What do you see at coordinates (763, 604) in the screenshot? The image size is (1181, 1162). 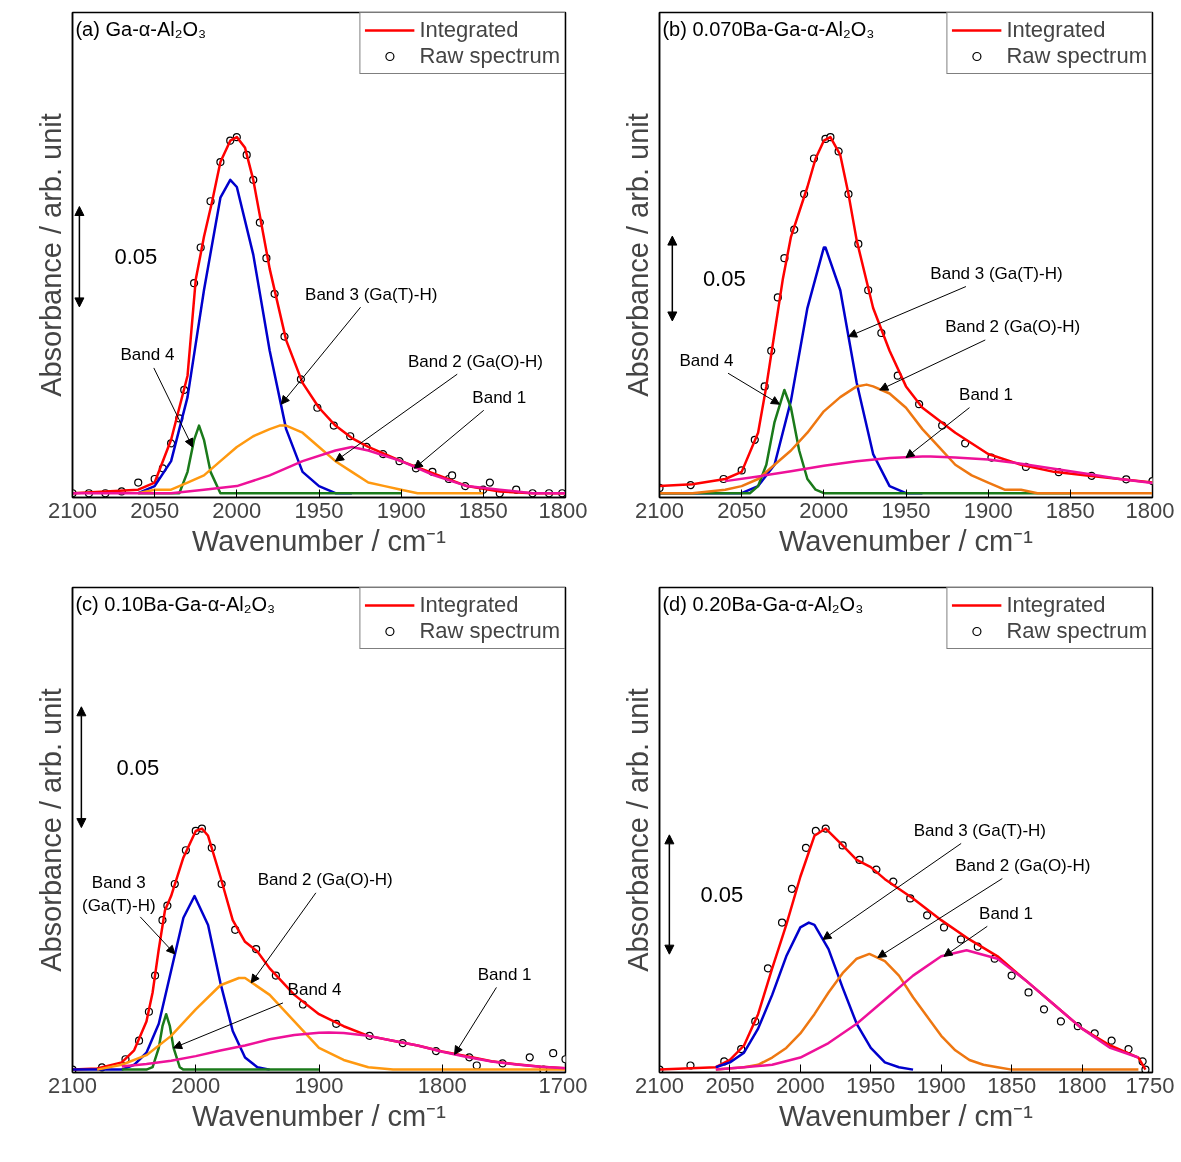 I see `chart-title: (d) 0.20Ba-Ga-α-Al₂O₃` at bounding box center [763, 604].